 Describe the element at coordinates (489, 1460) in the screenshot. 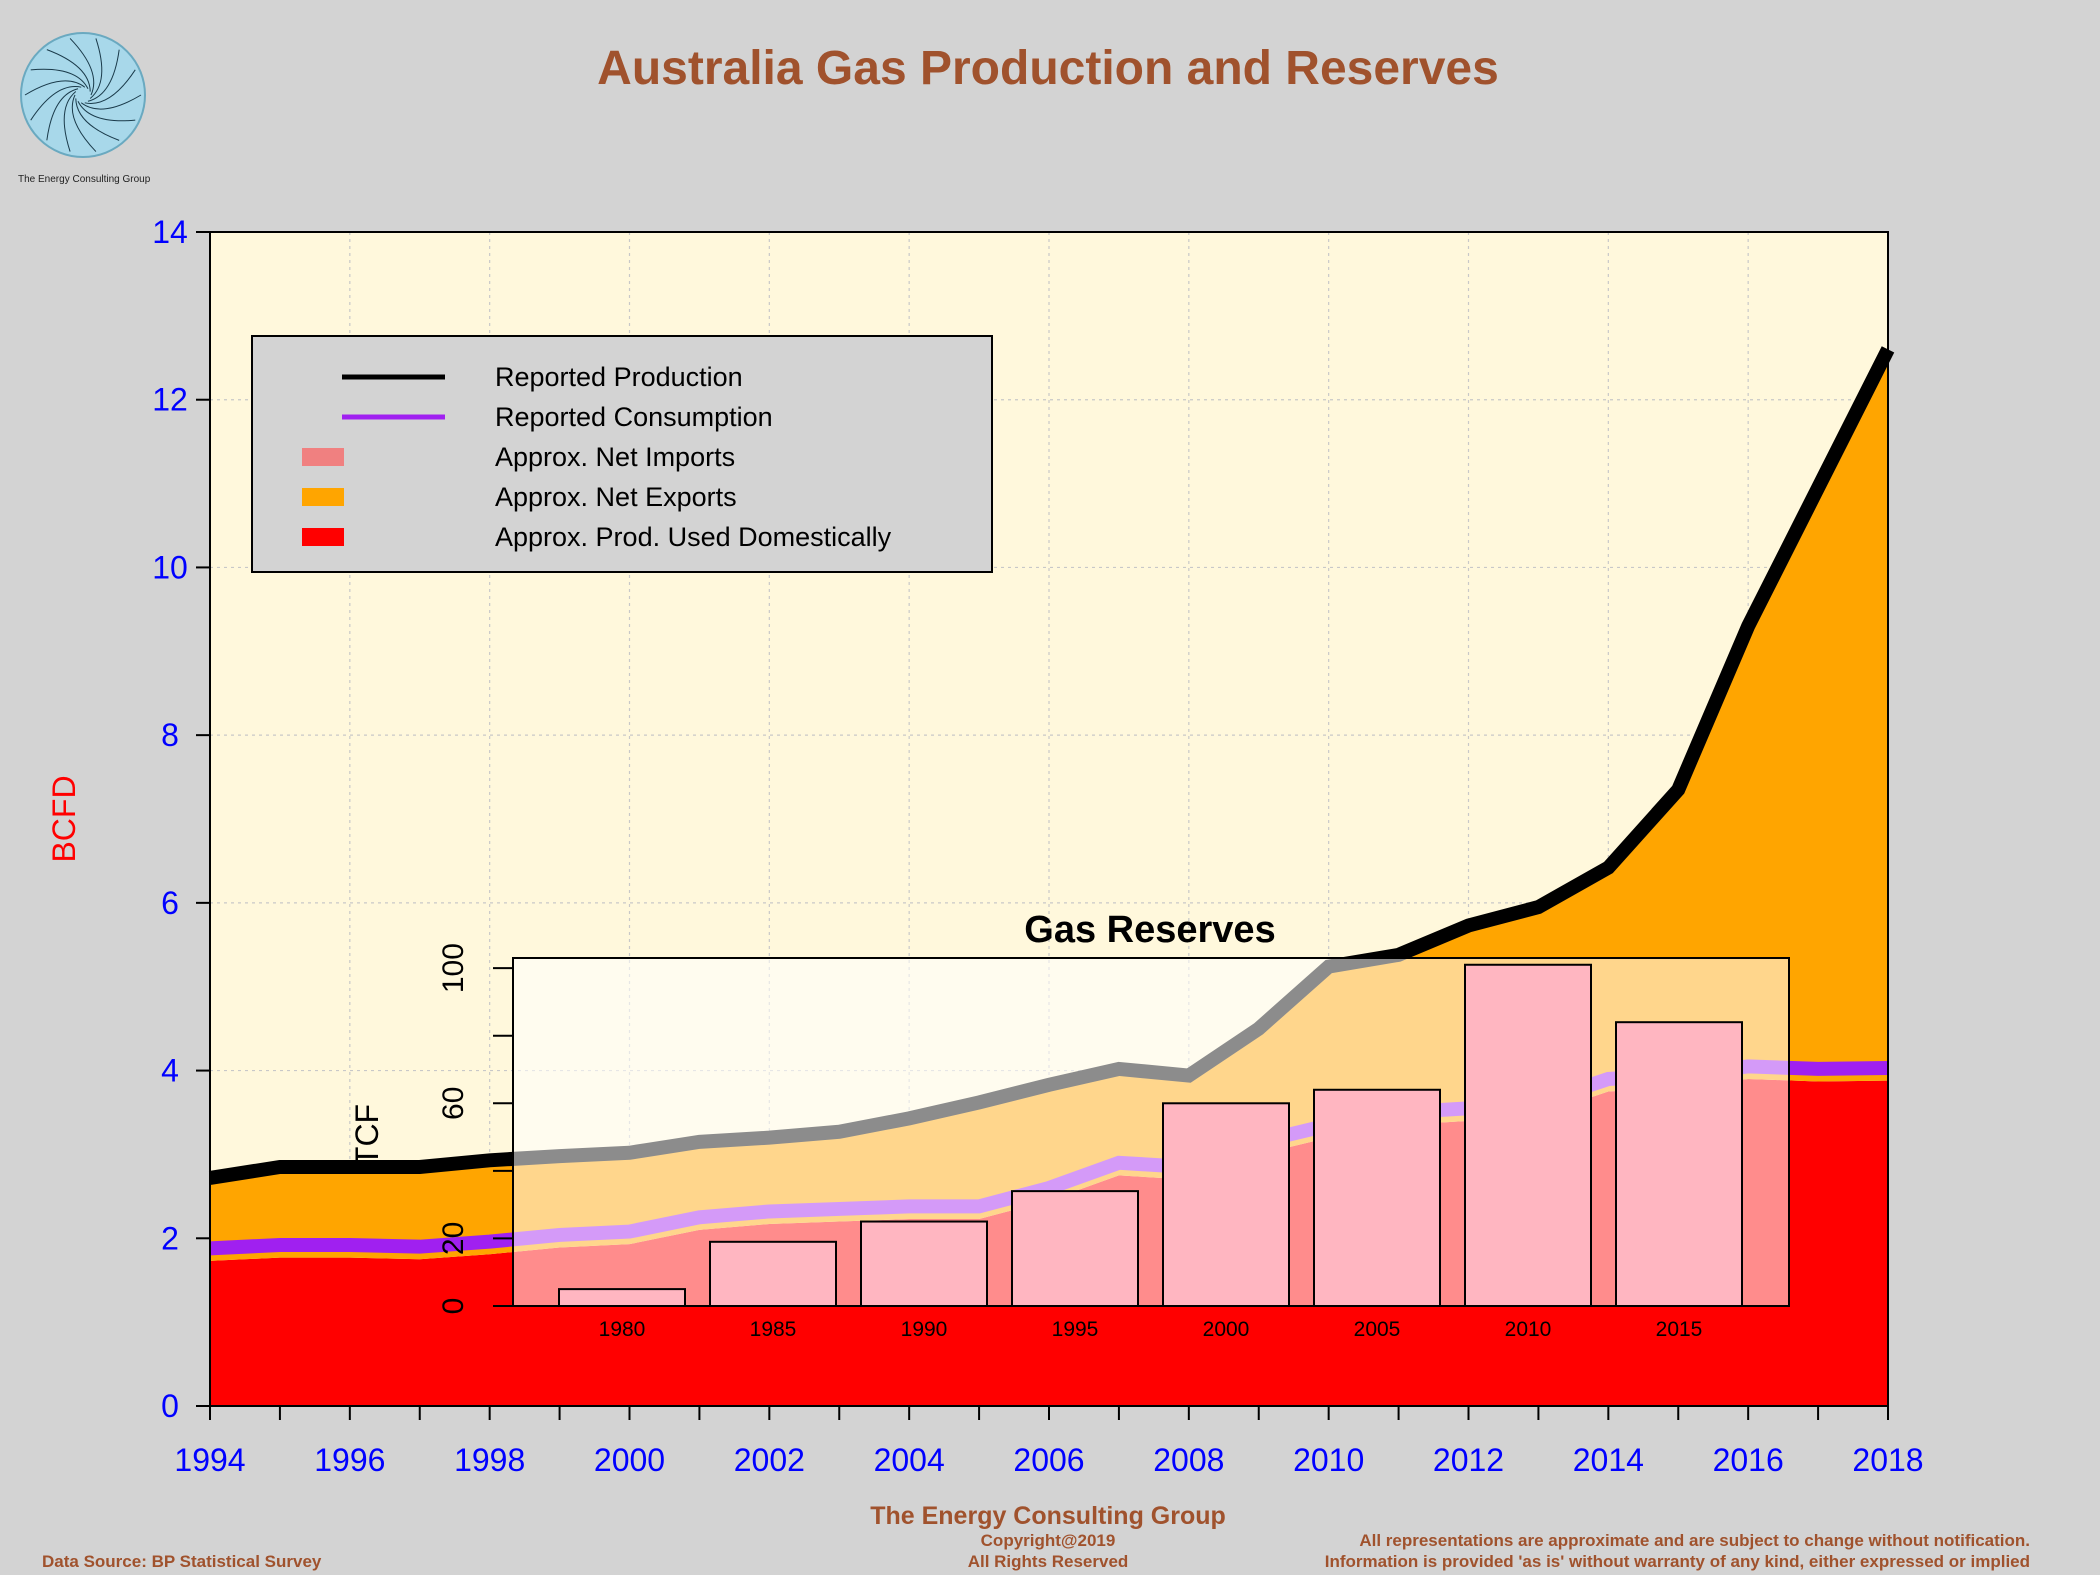

I see `x-tick-label: 1998` at that location.